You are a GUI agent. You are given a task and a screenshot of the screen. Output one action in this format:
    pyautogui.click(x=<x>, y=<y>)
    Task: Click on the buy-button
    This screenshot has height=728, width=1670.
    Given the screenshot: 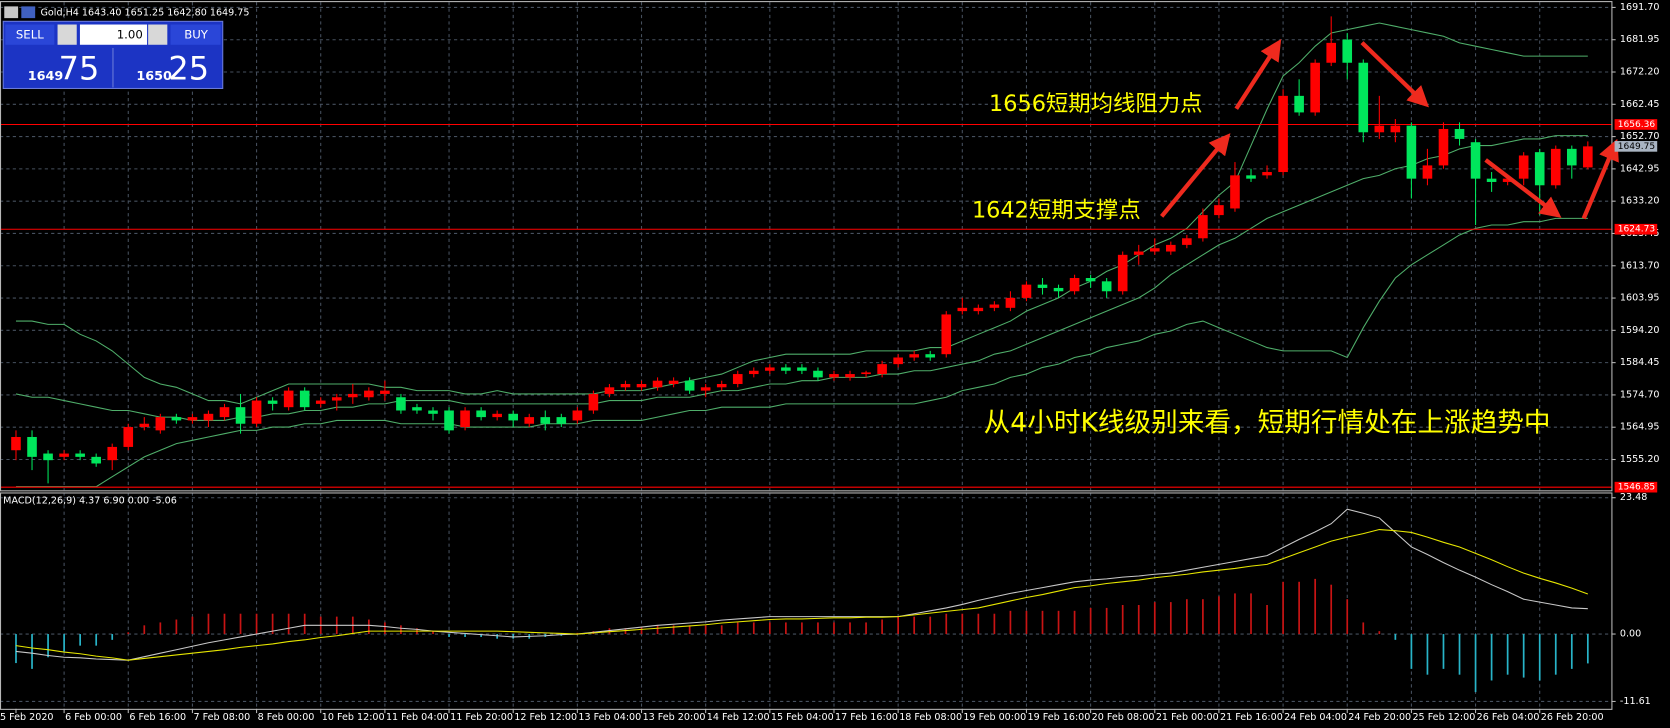 What is the action you would take?
    pyautogui.click(x=195, y=34)
    